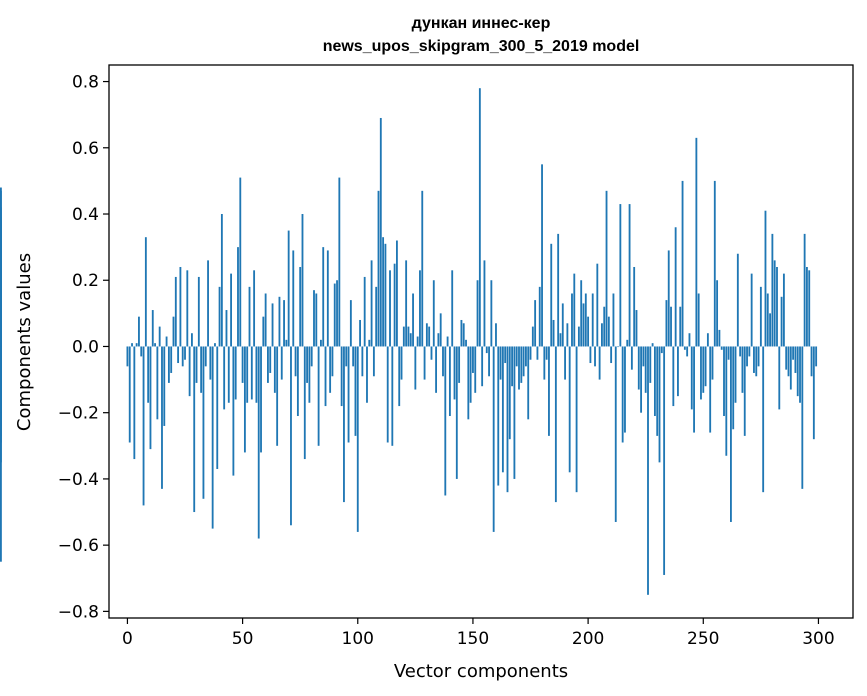 The image size is (867, 696). What do you see at coordinates (478, 633) in the screenshot?
I see `x-axis-ticks: 0 50 100 150 200 250 300` at bounding box center [478, 633].